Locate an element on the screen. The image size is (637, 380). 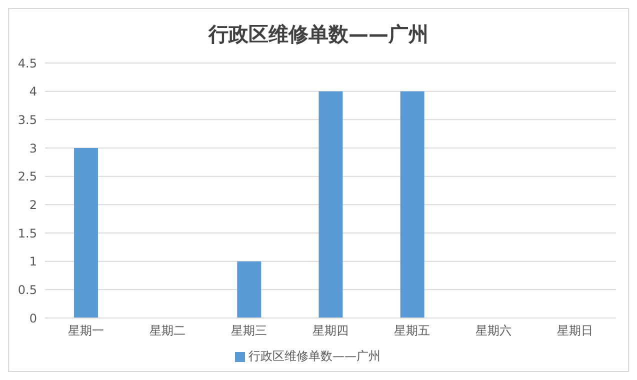
y-tick-label: 1 is located at coordinates (33, 261).